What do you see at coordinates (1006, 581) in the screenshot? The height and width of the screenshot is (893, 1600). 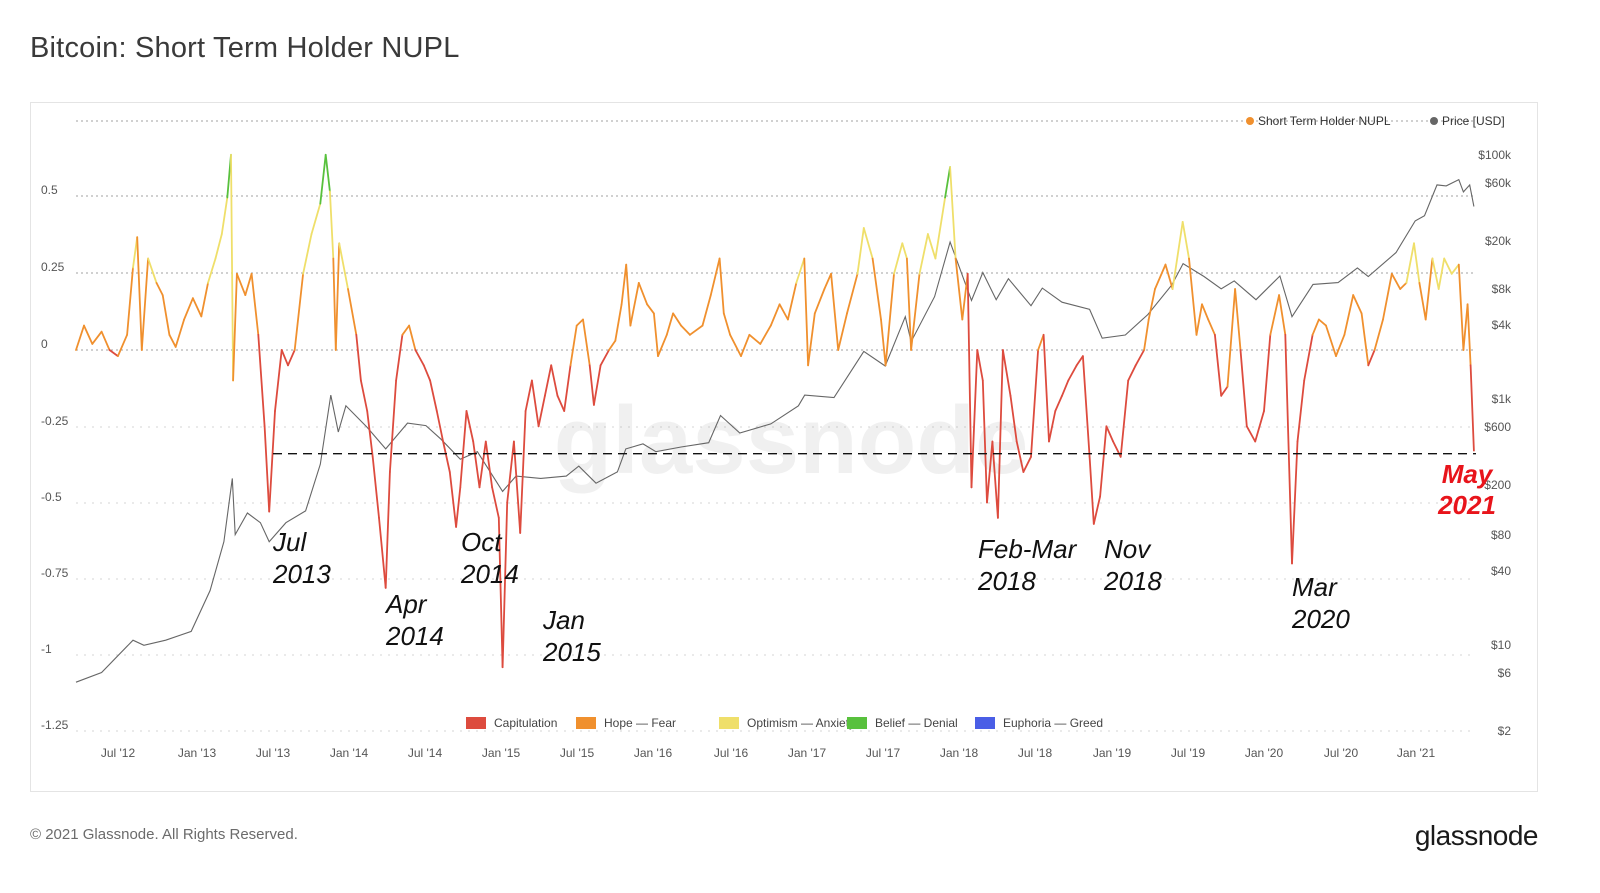 I see `annotation-label-line2: 2018` at bounding box center [1006, 581].